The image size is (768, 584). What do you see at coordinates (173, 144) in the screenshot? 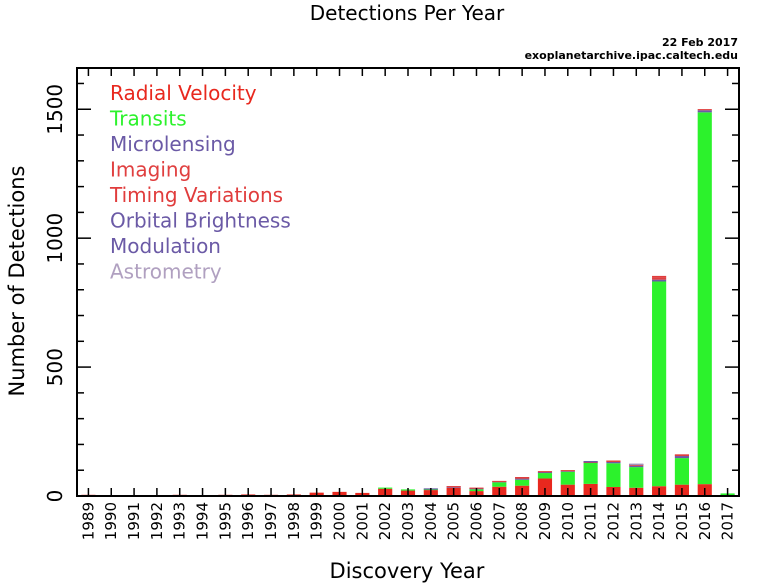
I see `legend-item-2: Microlensing` at bounding box center [173, 144].